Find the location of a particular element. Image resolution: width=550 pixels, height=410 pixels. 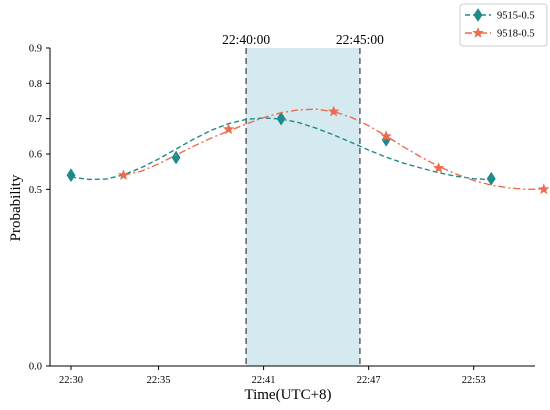

x-axis-title: Time(UTC+8) is located at coordinates (287, 395).